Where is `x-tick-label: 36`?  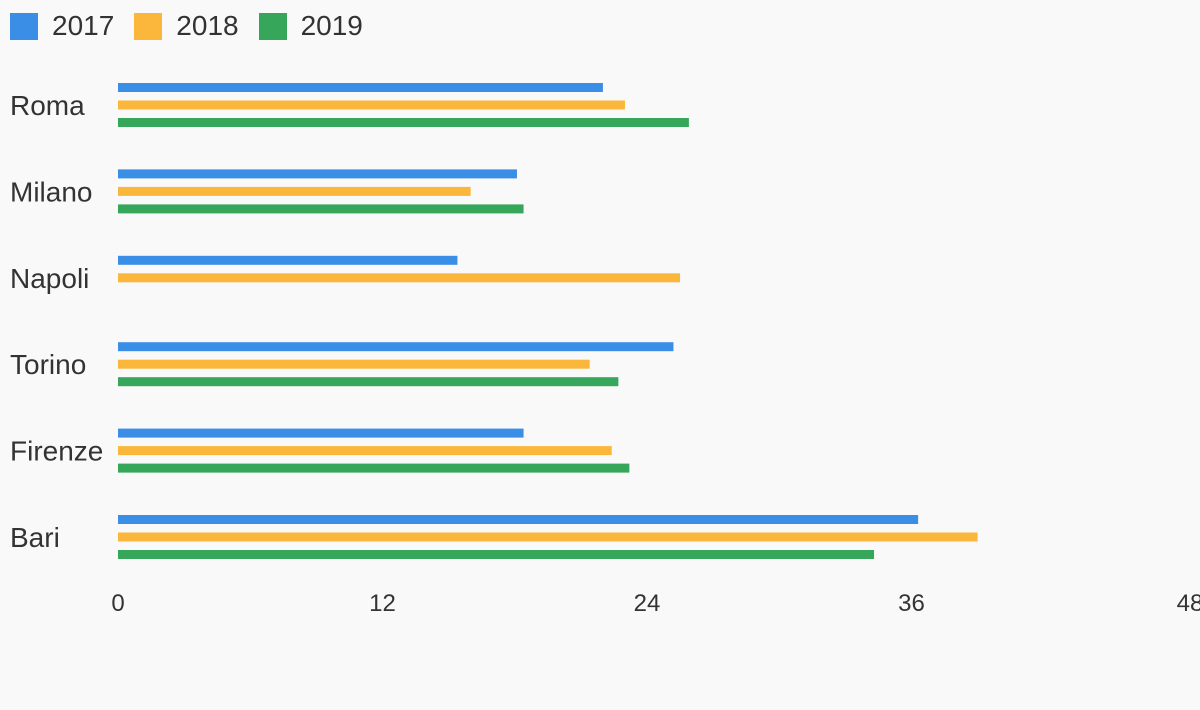
x-tick-label: 36 is located at coordinates (911, 603).